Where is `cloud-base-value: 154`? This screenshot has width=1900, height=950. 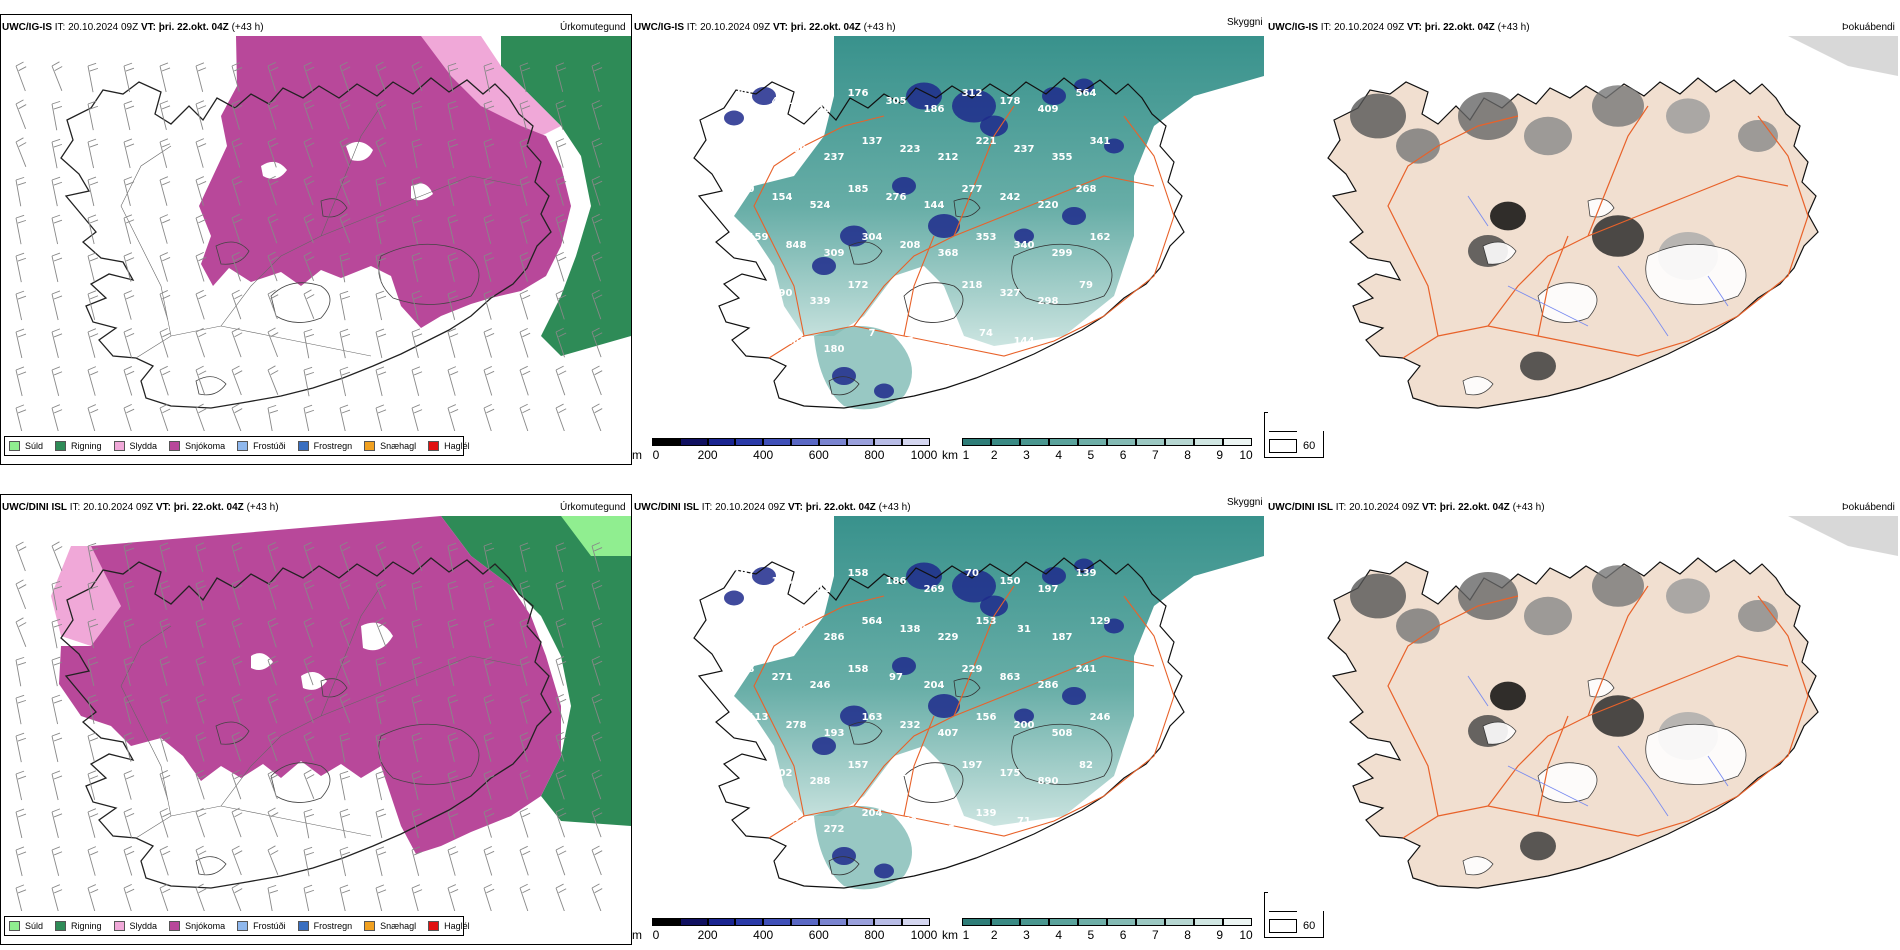
cloud-base-value: 154 is located at coordinates (782, 197).